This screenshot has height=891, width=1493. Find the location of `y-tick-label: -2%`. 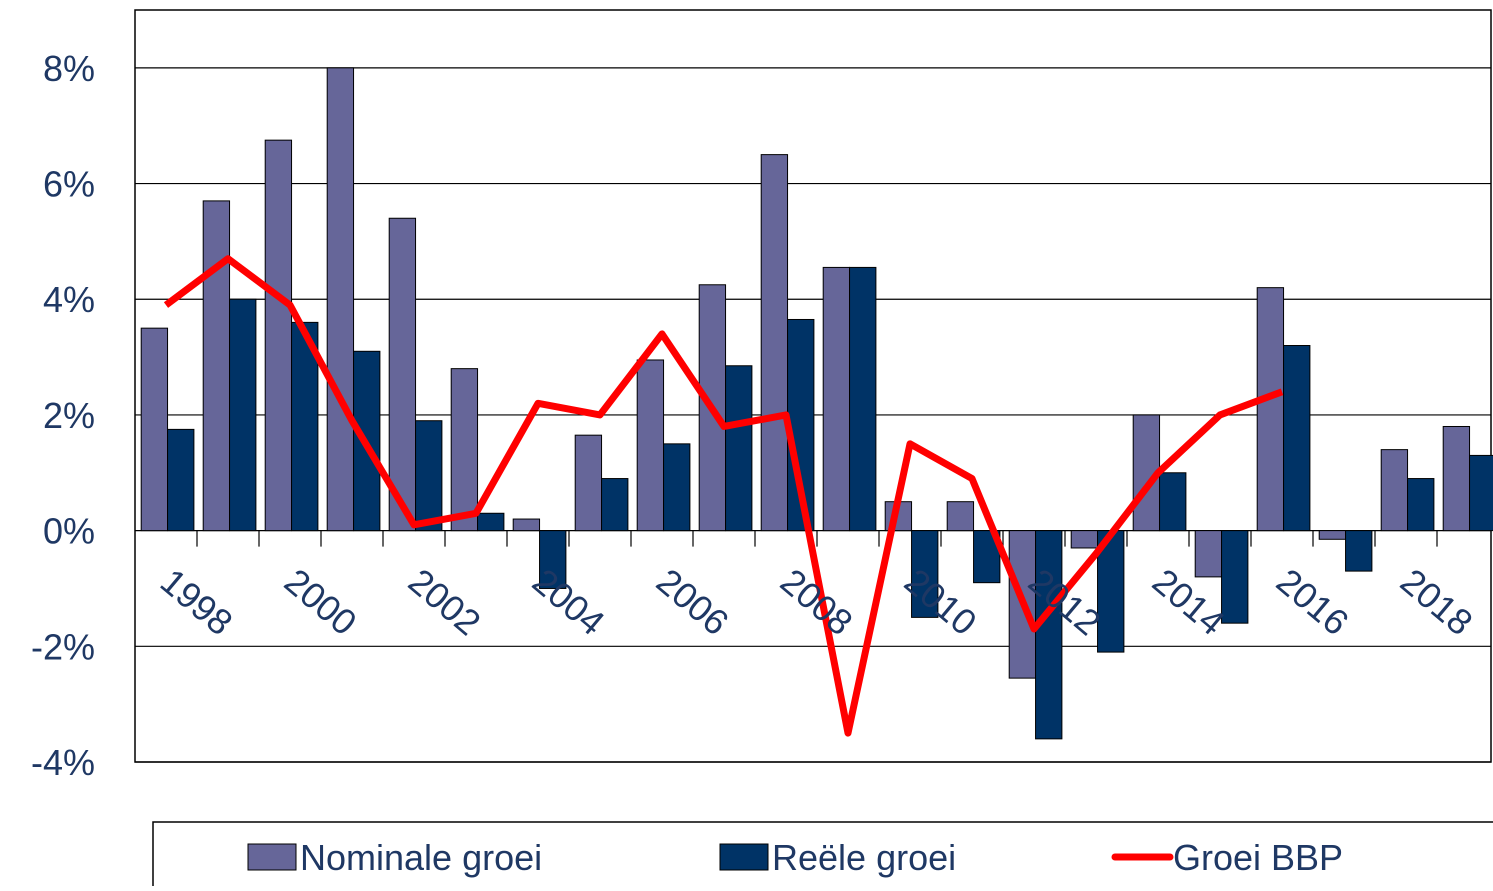

y-tick-label: -2% is located at coordinates (63, 646).